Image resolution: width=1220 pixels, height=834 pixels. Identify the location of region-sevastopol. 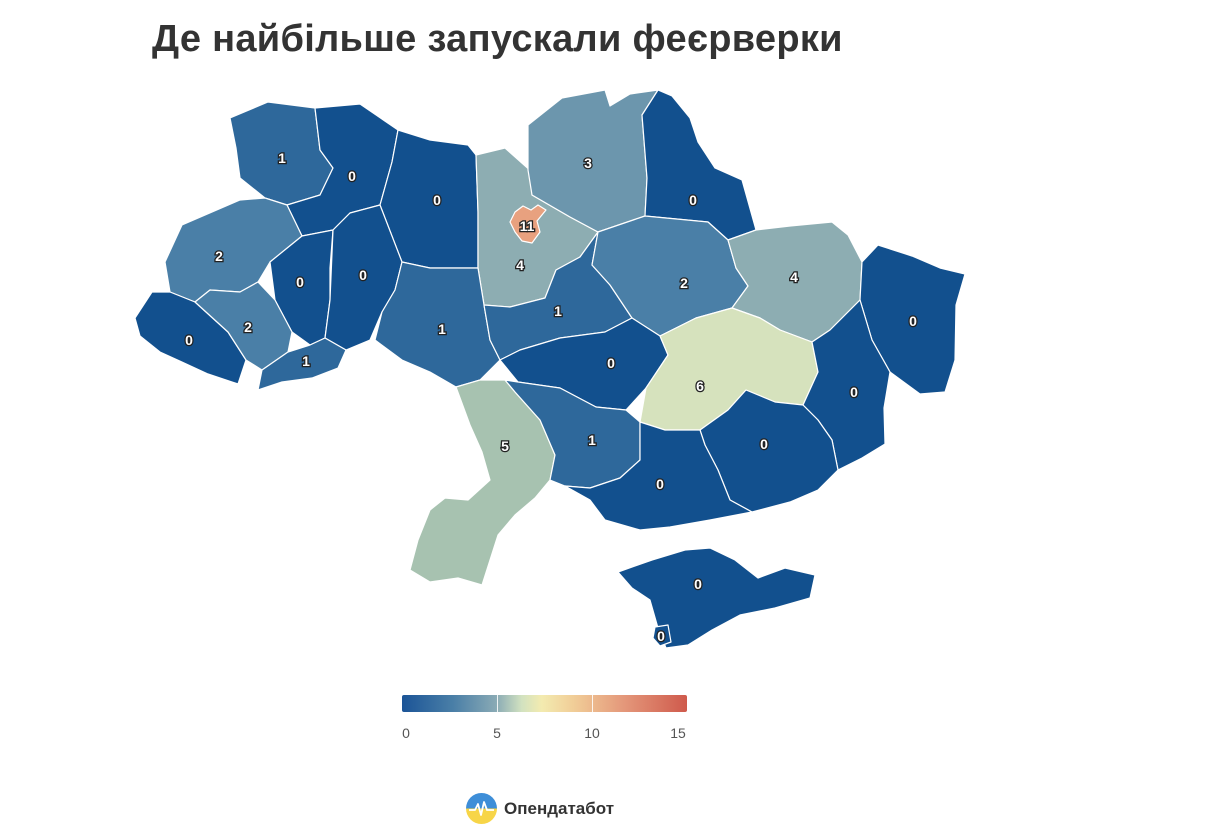
(662, 635).